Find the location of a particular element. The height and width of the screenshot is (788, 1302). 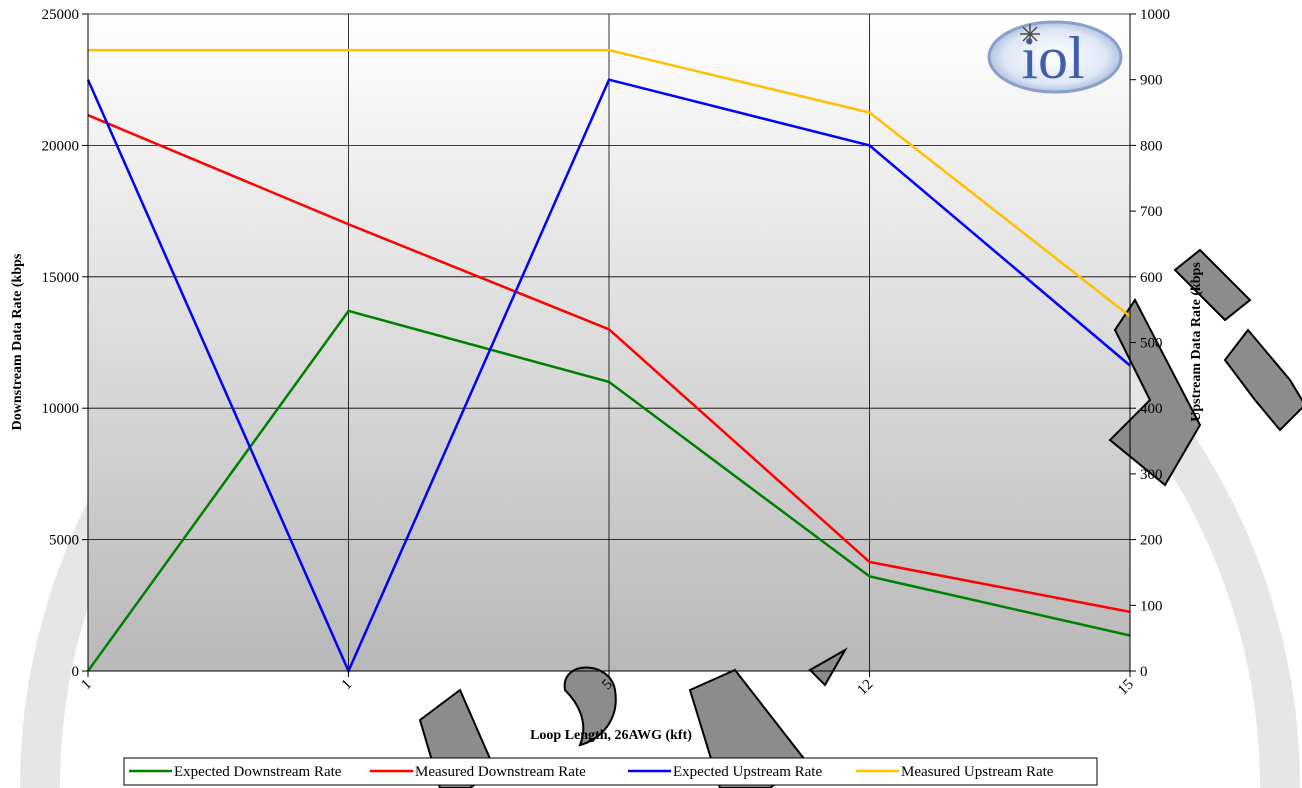

legend-box is located at coordinates (610, 771).